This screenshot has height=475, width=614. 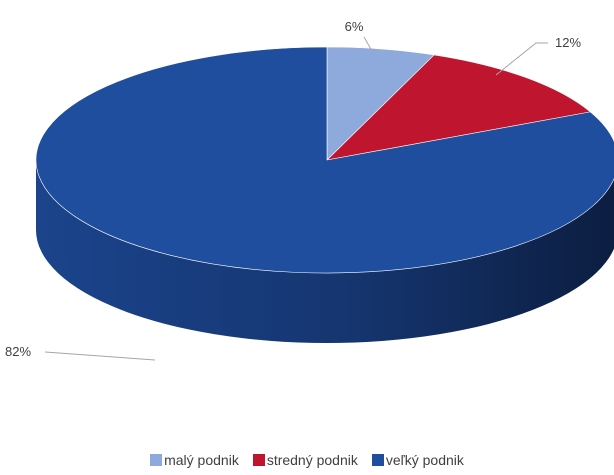 What do you see at coordinates (368, 44) in the screenshot?
I see `leader-line-maly-podnik` at bounding box center [368, 44].